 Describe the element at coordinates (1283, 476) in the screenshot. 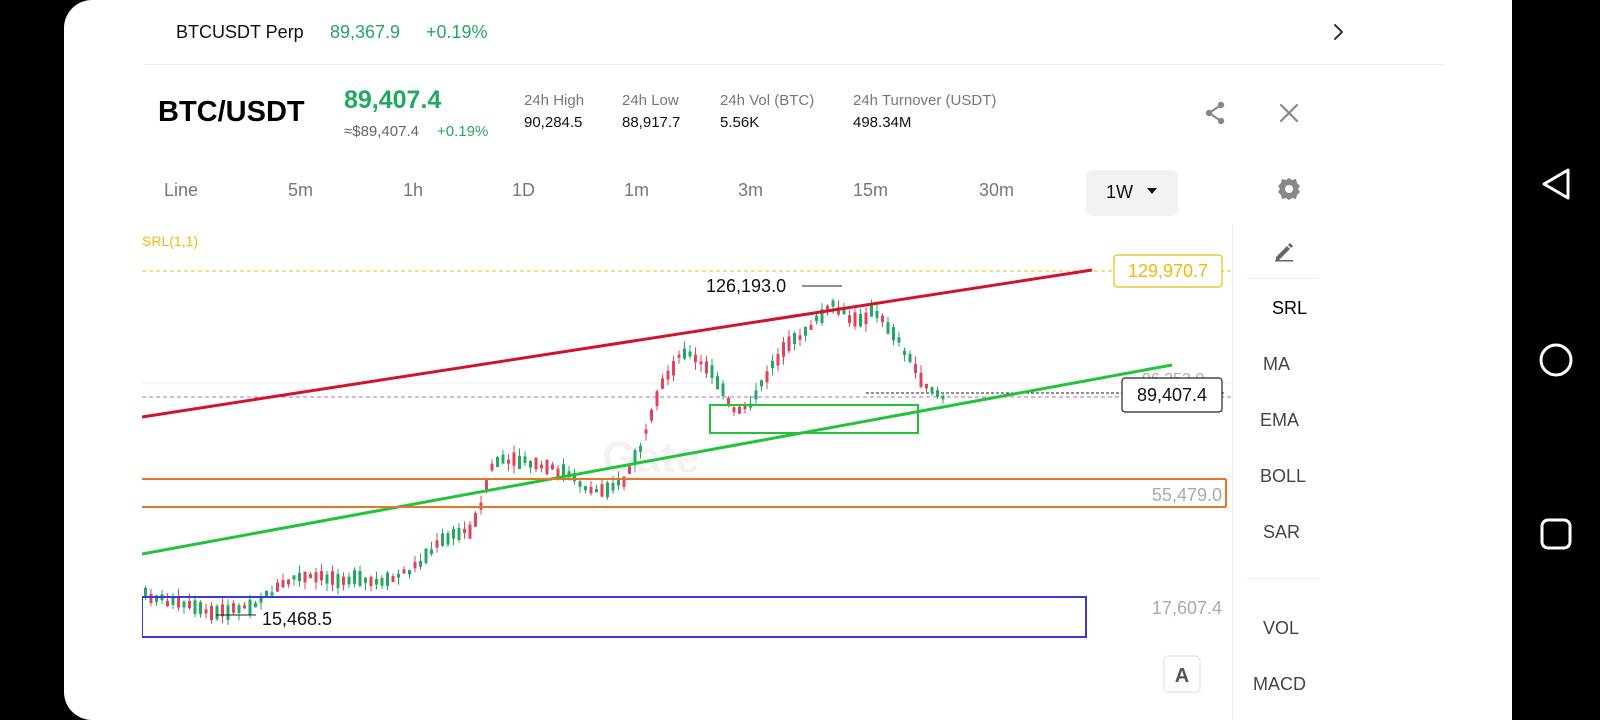

I see `indicator-boll: BOLL` at that location.